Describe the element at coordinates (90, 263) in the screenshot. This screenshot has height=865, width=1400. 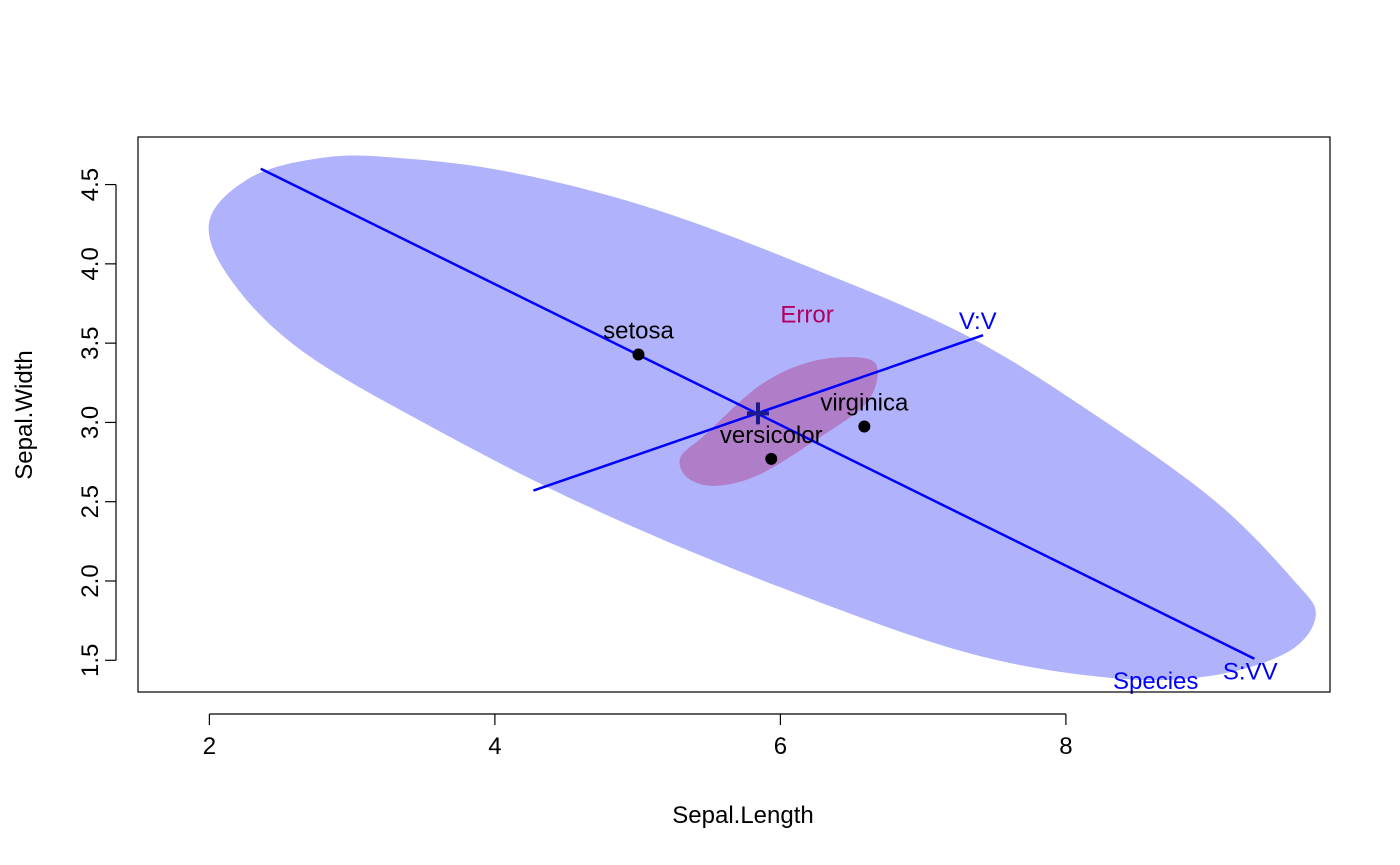
I see `y-tick-label: 4.0` at that location.